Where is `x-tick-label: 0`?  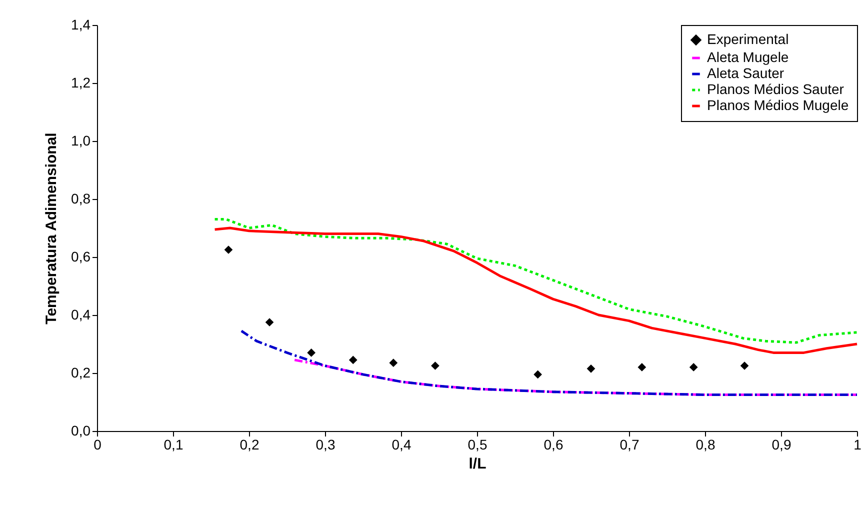
x-tick-label: 0 is located at coordinates (98, 444).